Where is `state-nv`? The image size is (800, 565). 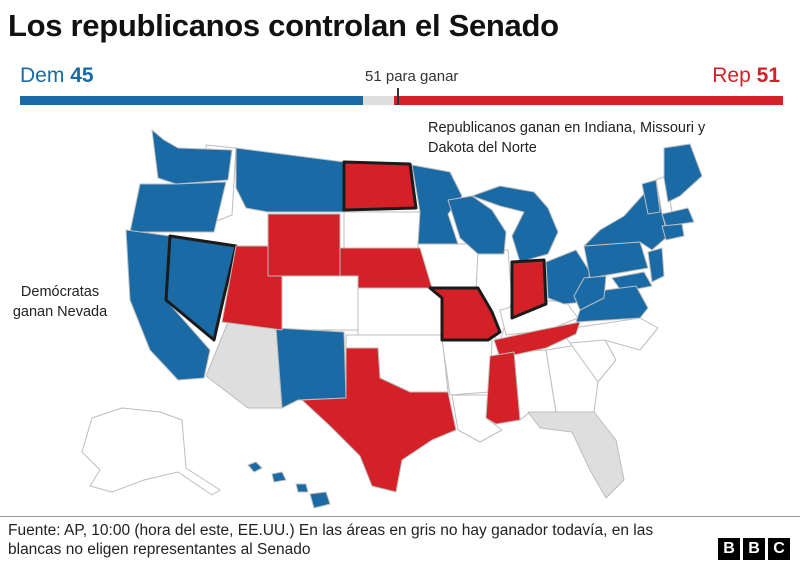 state-nv is located at coordinates (201, 288).